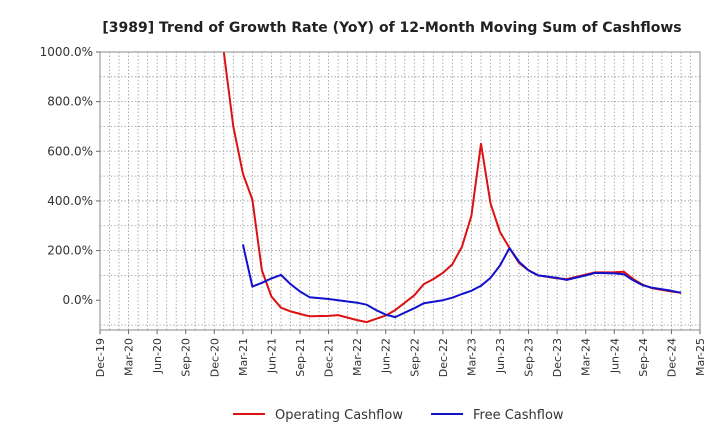 Image resolution: width=720 pixels, height=440 pixels. I want to click on x-tick-label: Jun-22, so click(386, 356).